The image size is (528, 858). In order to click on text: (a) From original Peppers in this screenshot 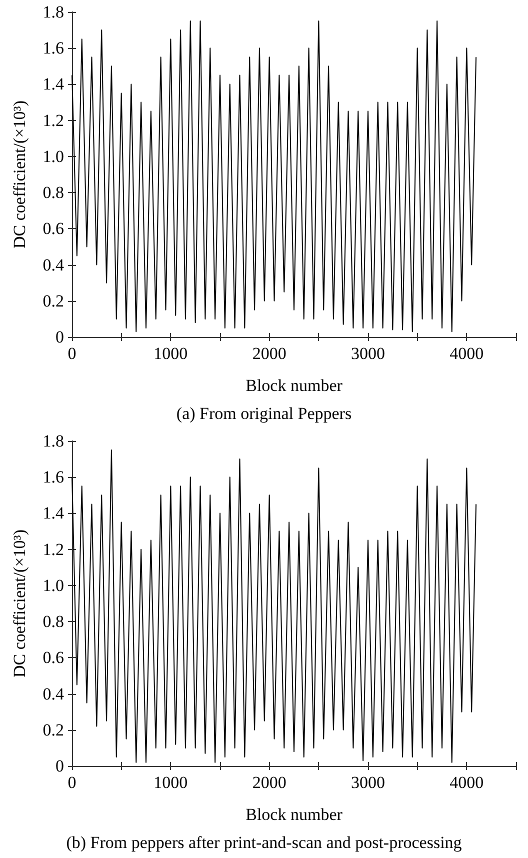, I will do `click(264, 413)`.